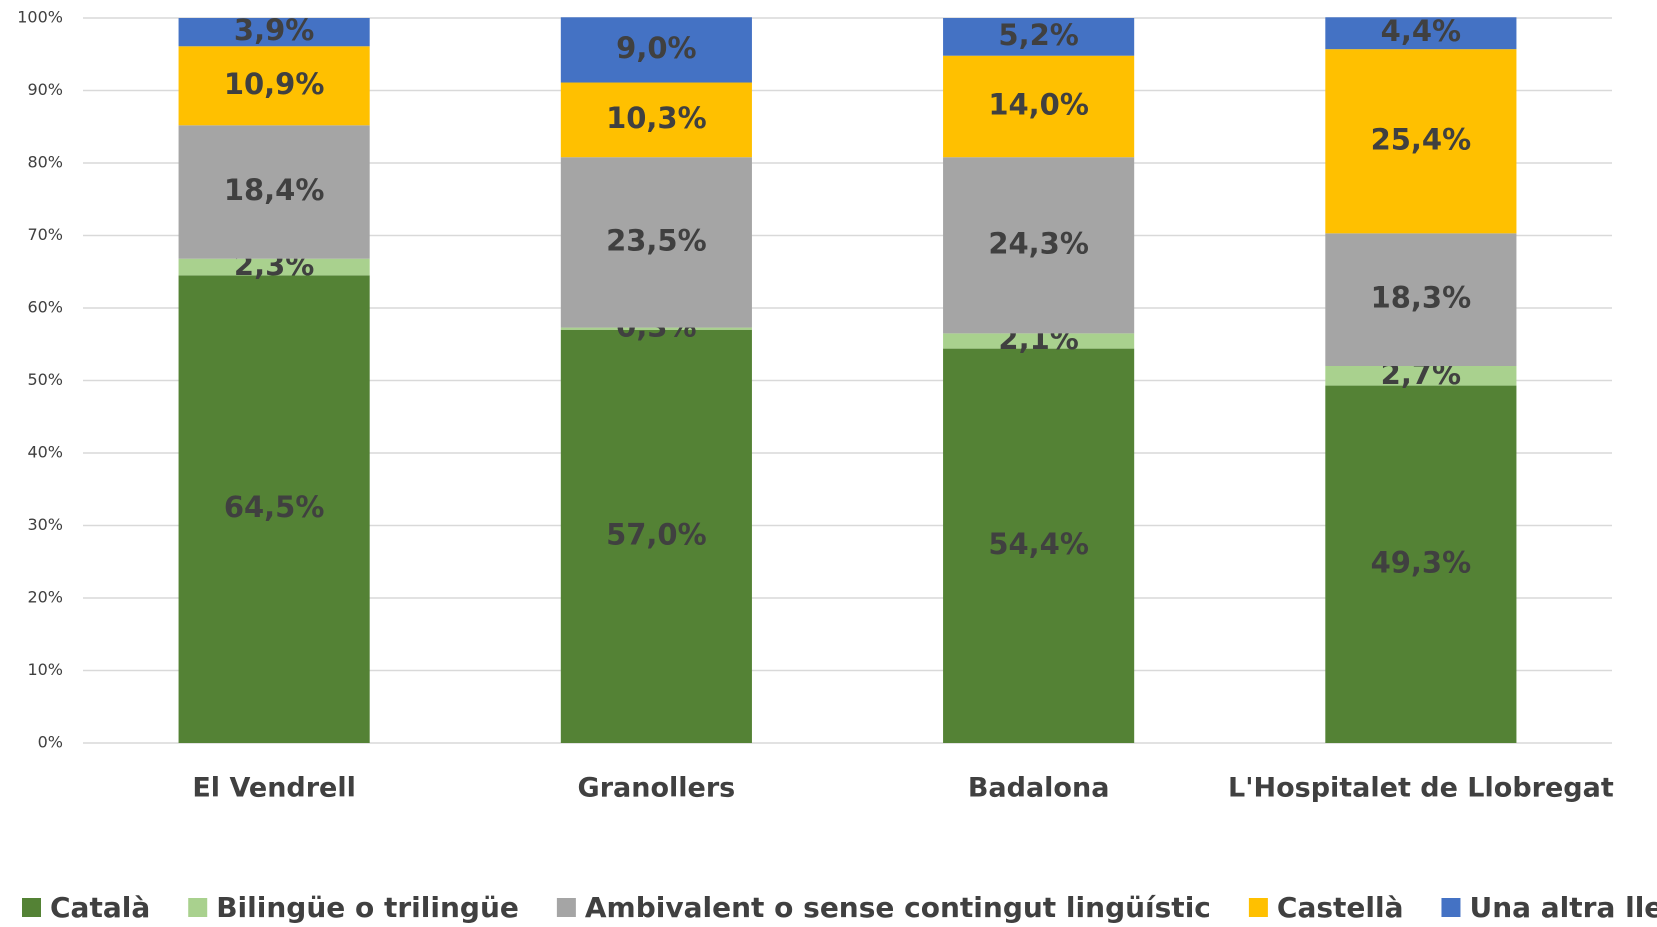  I want to click on data-label: 49,3%, so click(1421, 562).